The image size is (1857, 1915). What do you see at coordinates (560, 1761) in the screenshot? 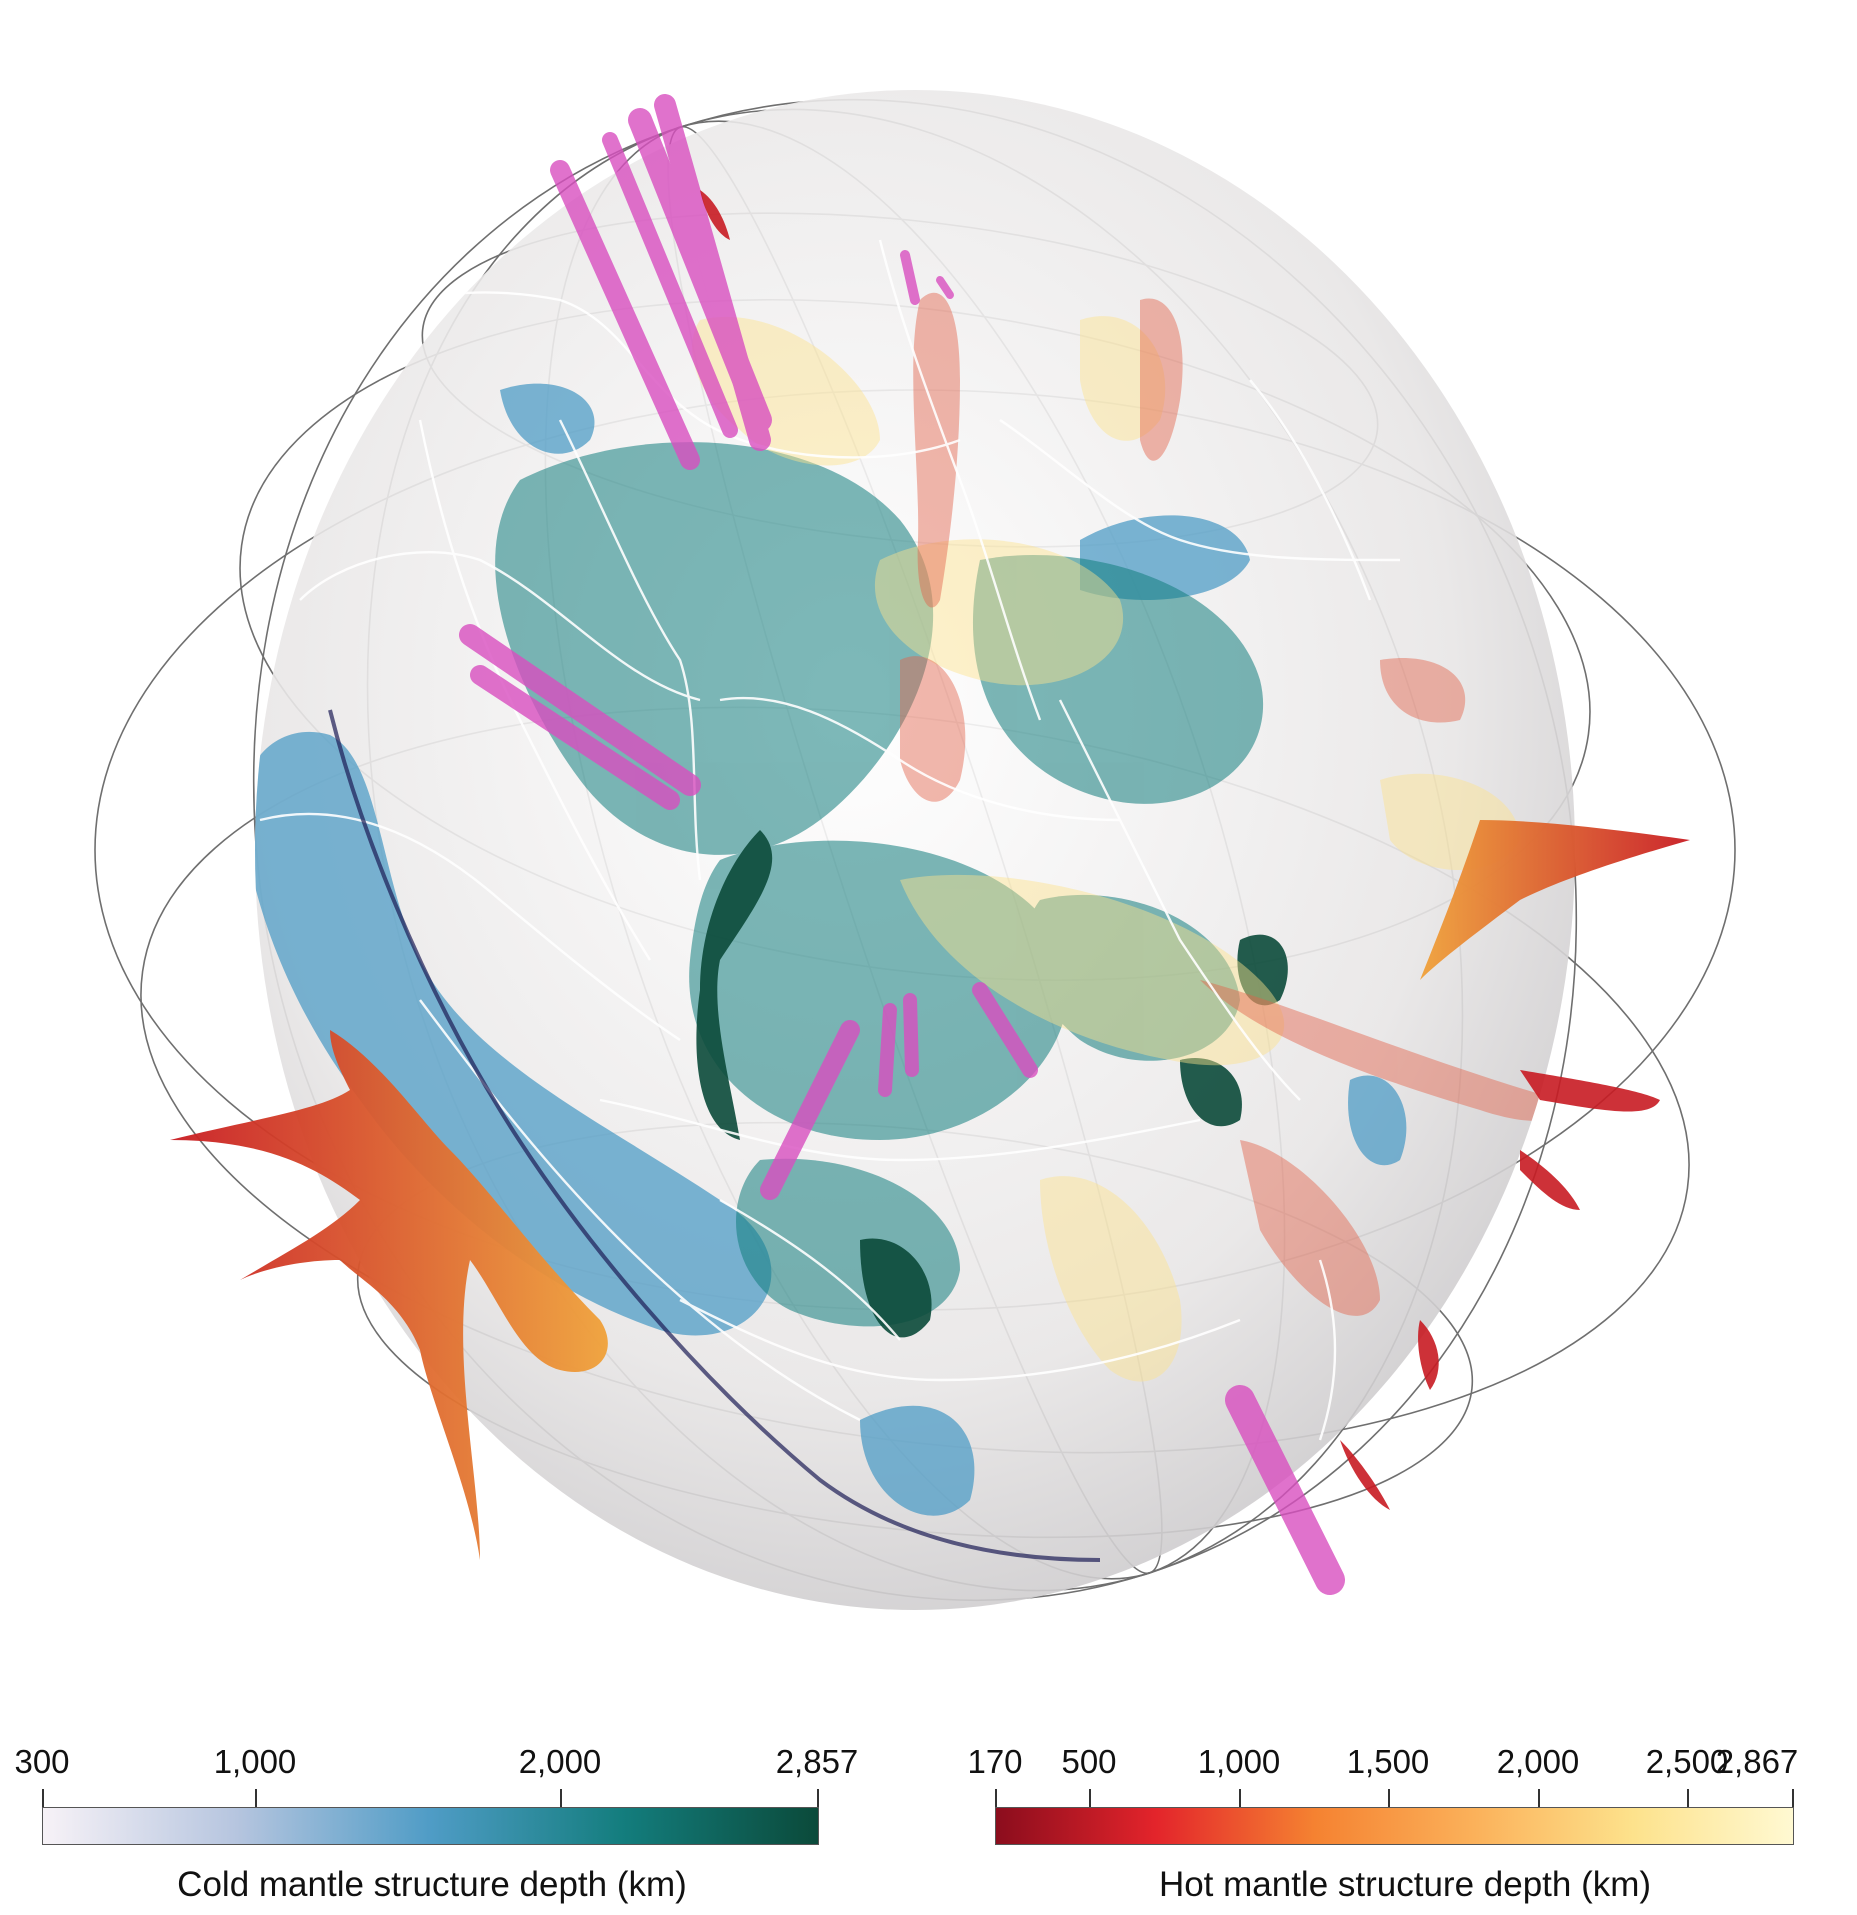
I see `cold-tick-label: 2,000` at bounding box center [560, 1761].